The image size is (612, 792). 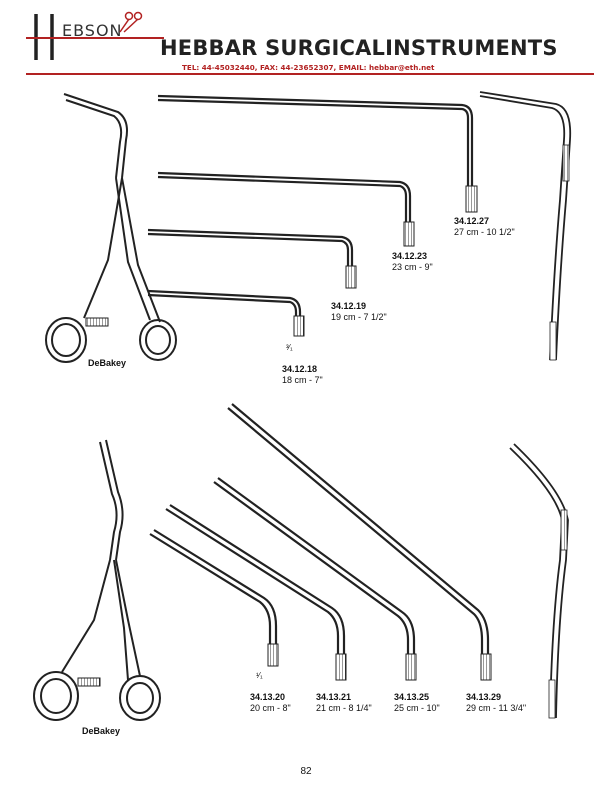 What do you see at coordinates (344, 708) in the screenshot?
I see `item-size: 21 cm - 8 1/4"` at bounding box center [344, 708].